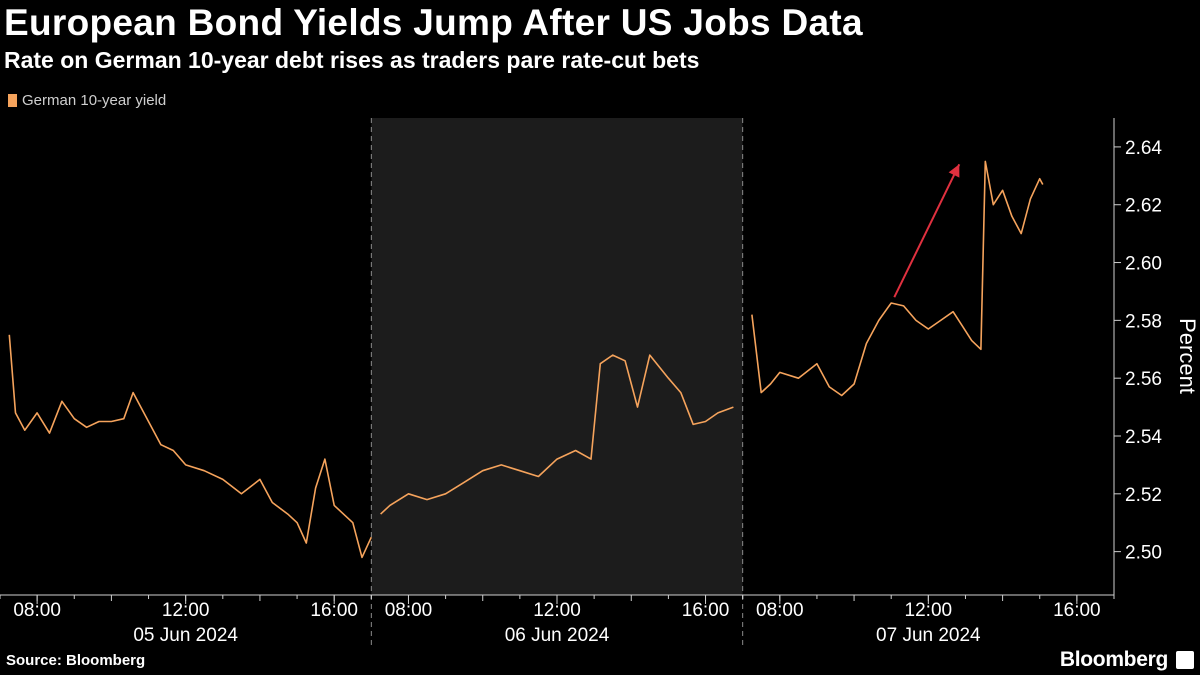 This screenshot has height=675, width=1200. What do you see at coordinates (1143, 264) in the screenshot?
I see `y-tick-label: 2.60` at bounding box center [1143, 264].